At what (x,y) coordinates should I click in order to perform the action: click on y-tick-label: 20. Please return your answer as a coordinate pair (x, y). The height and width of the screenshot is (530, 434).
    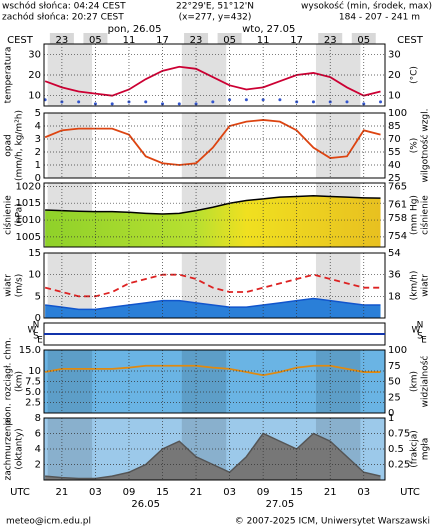
    Looking at the image, I should click on (34, 75).